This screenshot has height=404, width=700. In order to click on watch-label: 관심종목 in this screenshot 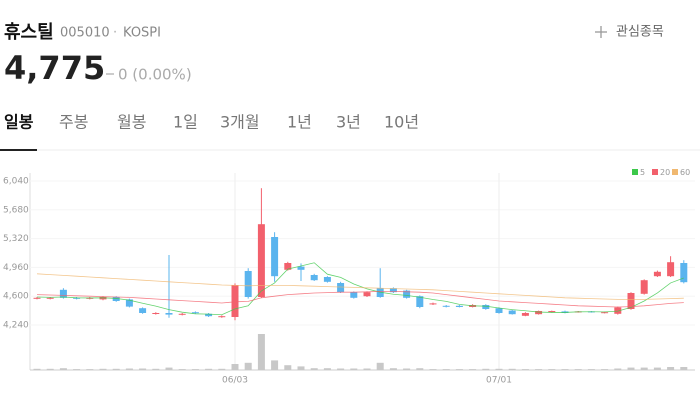, I will do `click(640, 32)`.